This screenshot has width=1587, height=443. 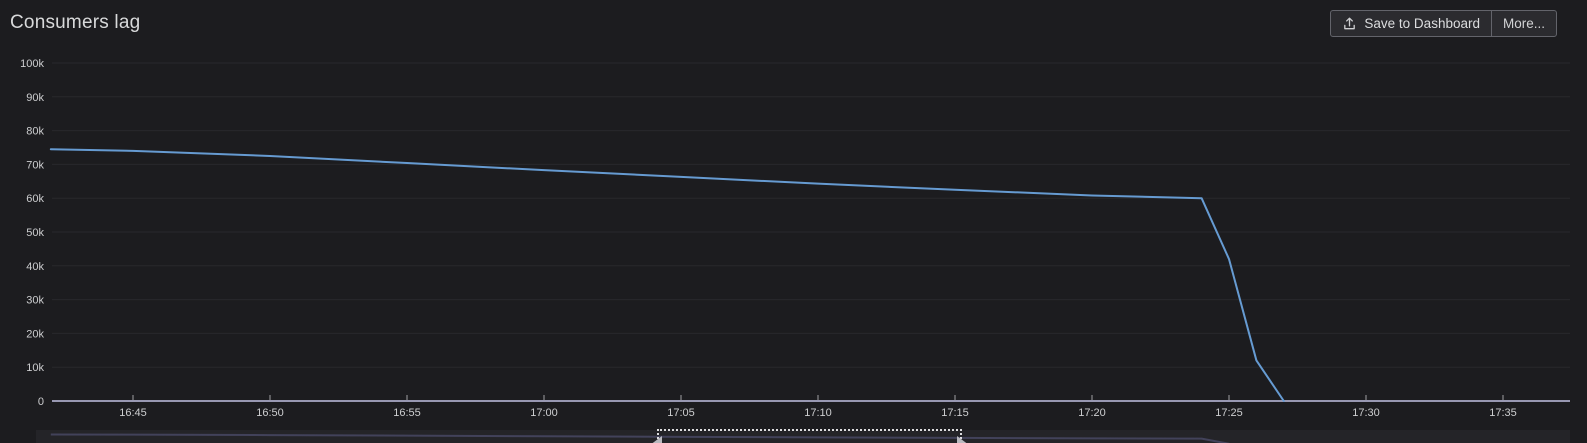 I want to click on svg-text: 17:10, so click(x=818, y=413).